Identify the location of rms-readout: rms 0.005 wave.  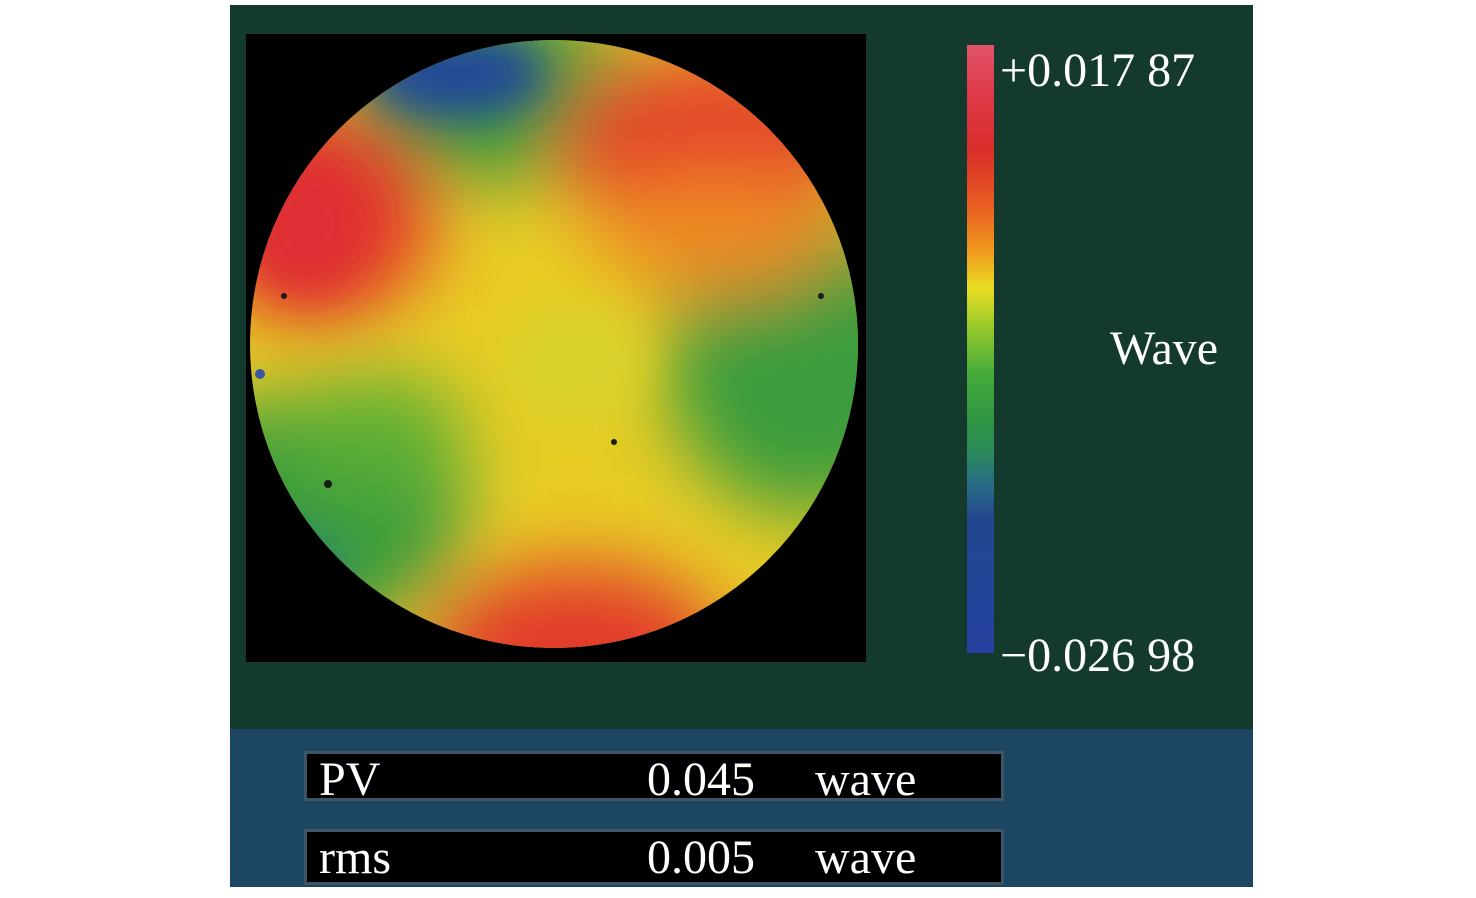
(654, 857).